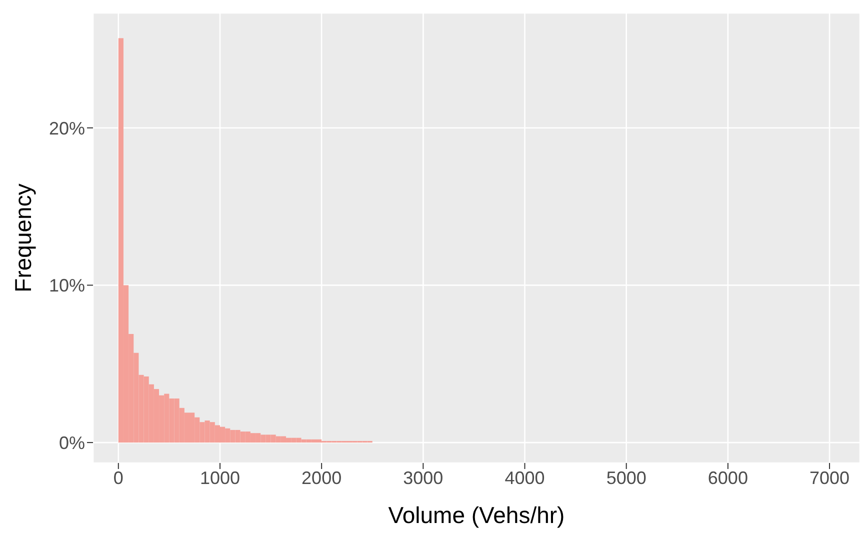 The height and width of the screenshot is (541, 860). What do you see at coordinates (66, 286) in the screenshot?
I see `y-tick-label: 10%` at bounding box center [66, 286].